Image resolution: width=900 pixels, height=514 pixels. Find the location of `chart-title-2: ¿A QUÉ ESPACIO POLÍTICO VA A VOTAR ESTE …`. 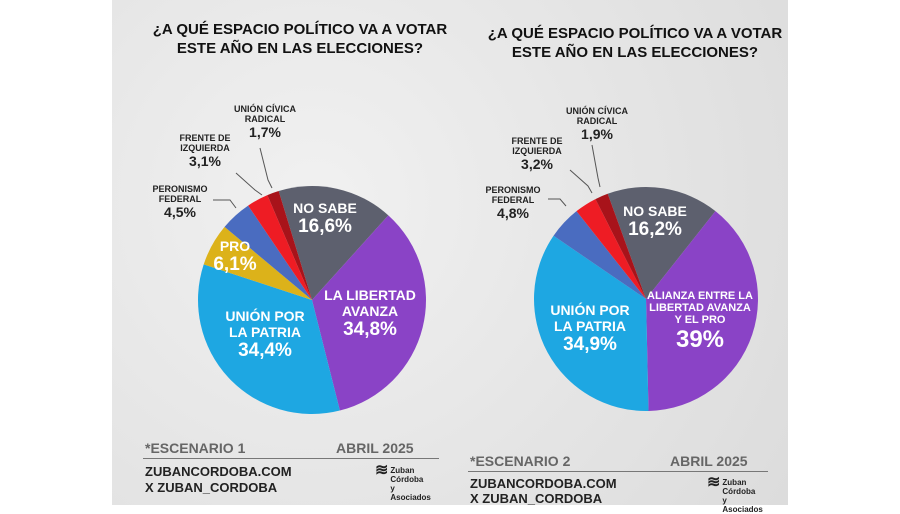

chart-title-2: ¿A QUÉ ESPACIO POLÍTICO VA A VOTAR ESTE … is located at coordinates (635, 43).